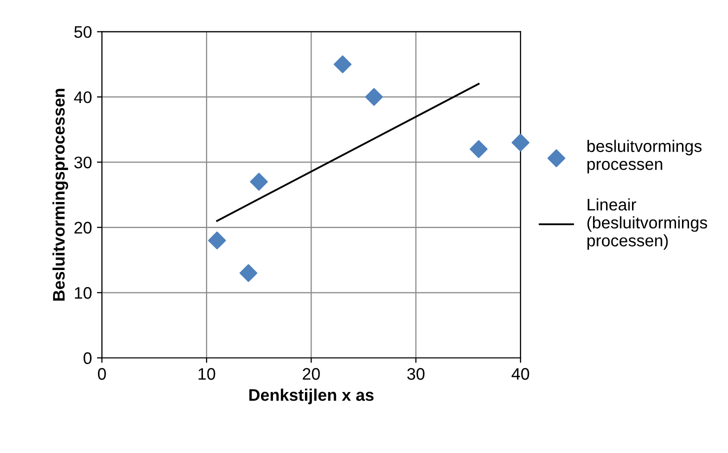 This screenshot has width=728, height=453. I want to click on legend-label: besluitvormings processen, so click(644, 157).